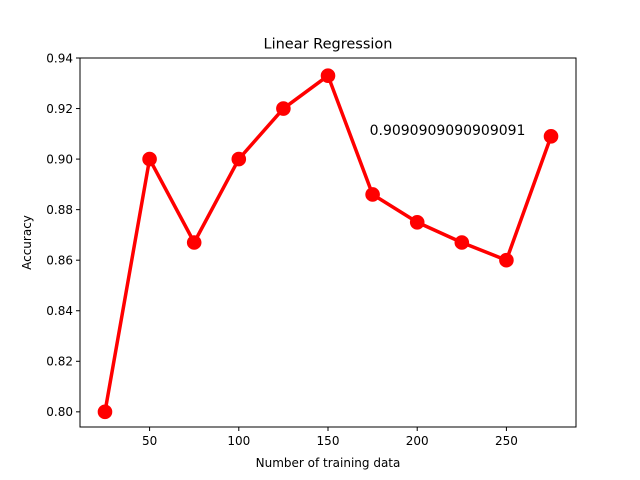 The width and height of the screenshot is (640, 480). Describe the element at coordinates (59, 362) in the screenshot. I see `y-tick-label: 0.82` at that location.